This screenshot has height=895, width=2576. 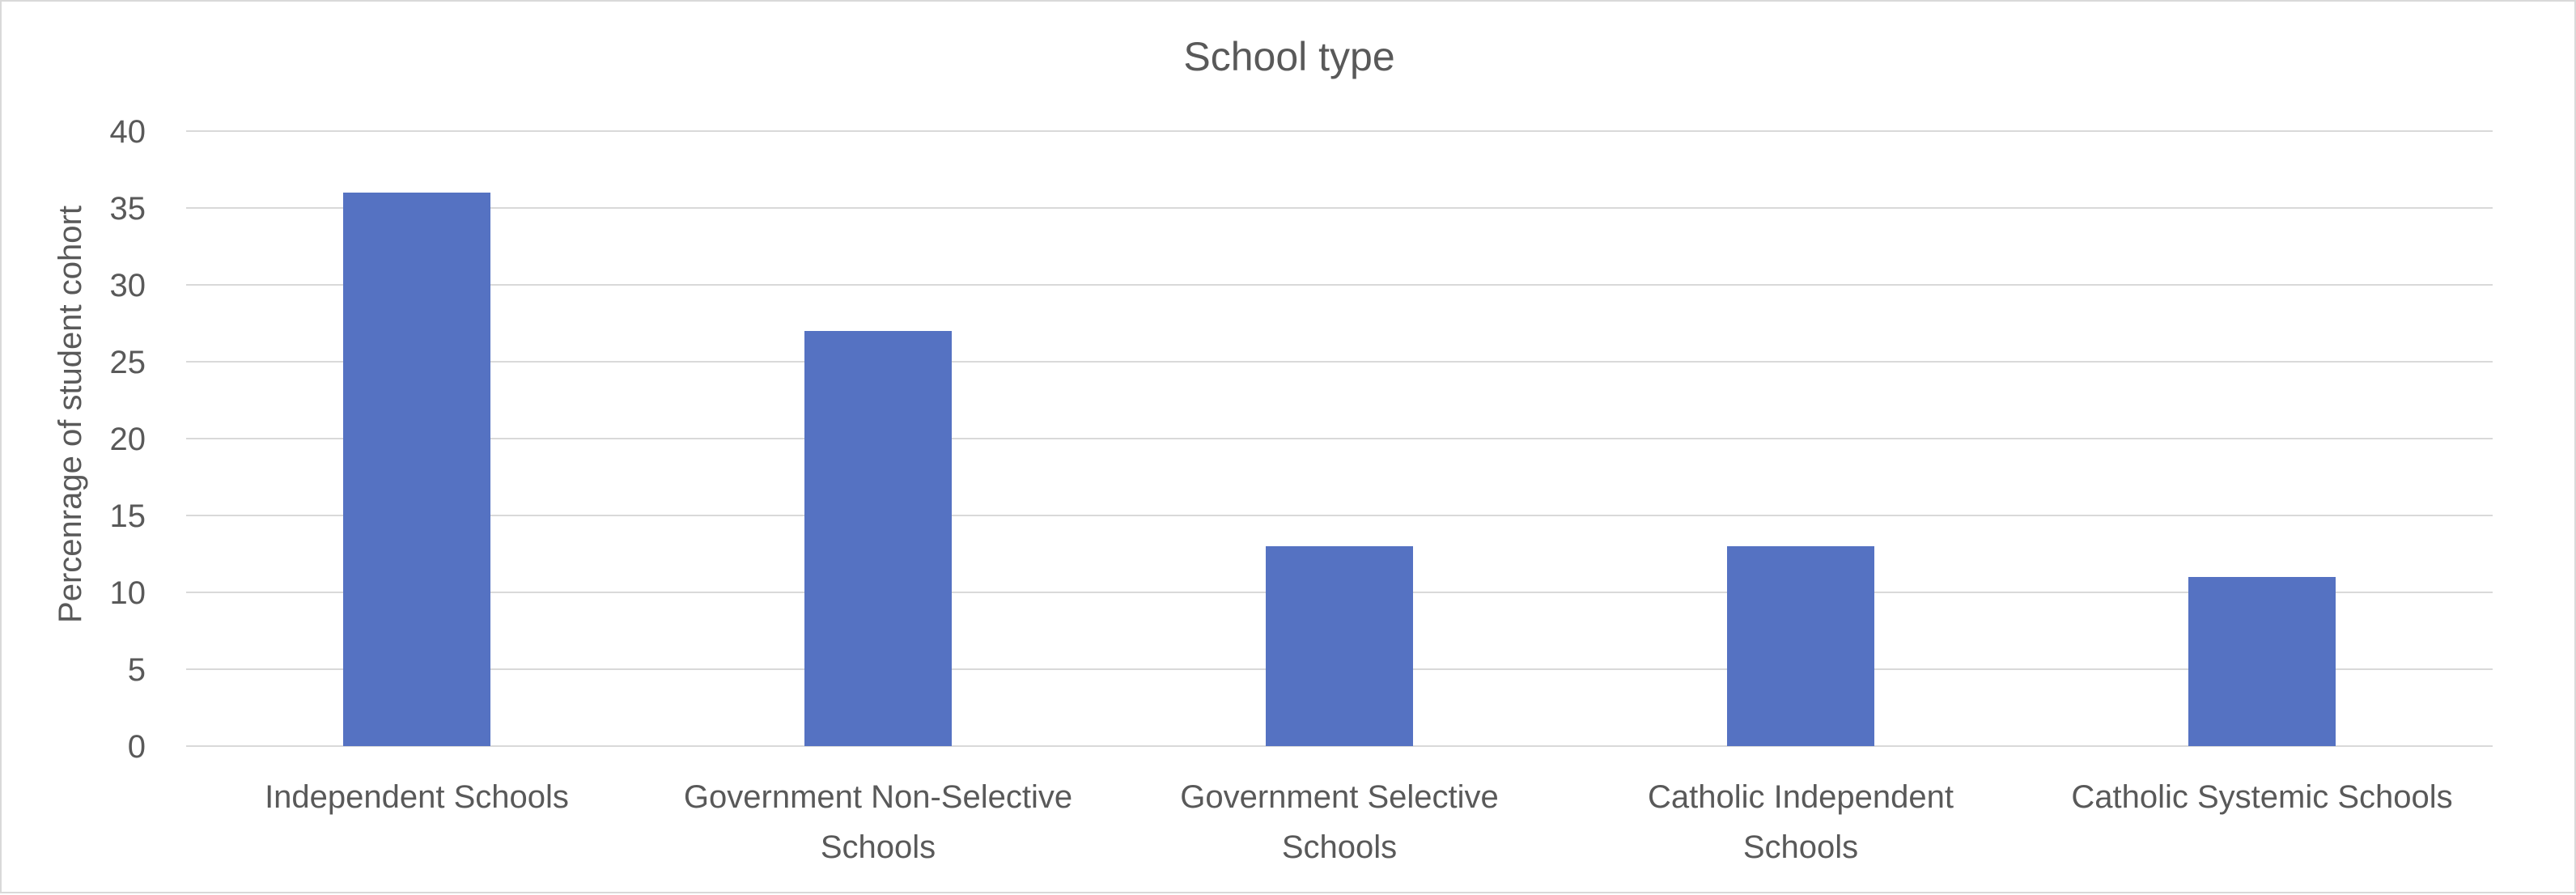 I want to click on y-tick-label: 0, so click(x=137, y=747).